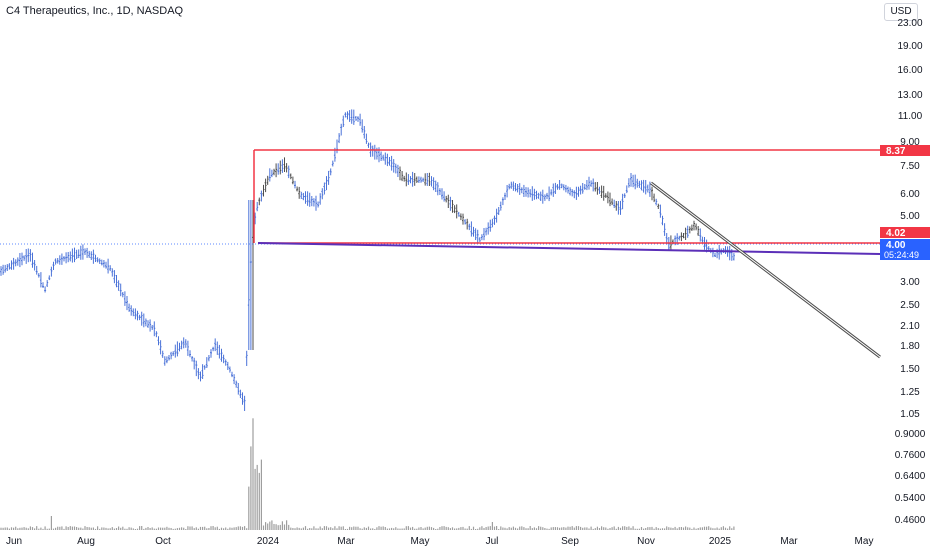 This screenshot has height=550, width=932. Describe the element at coordinates (570, 541) in the screenshot. I see `x-tick-label: Sep` at that location.